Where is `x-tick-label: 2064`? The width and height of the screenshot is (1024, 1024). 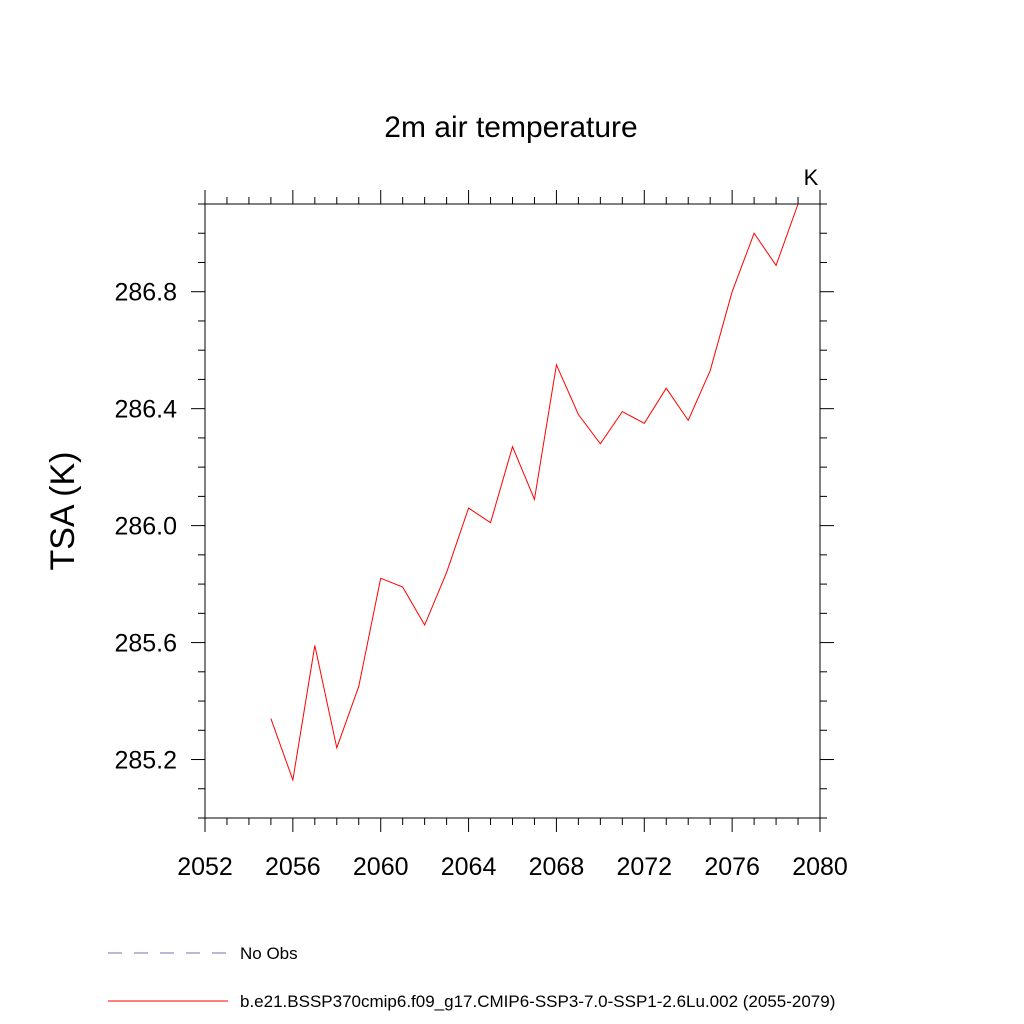 x-tick-label: 2064 is located at coordinates (469, 867).